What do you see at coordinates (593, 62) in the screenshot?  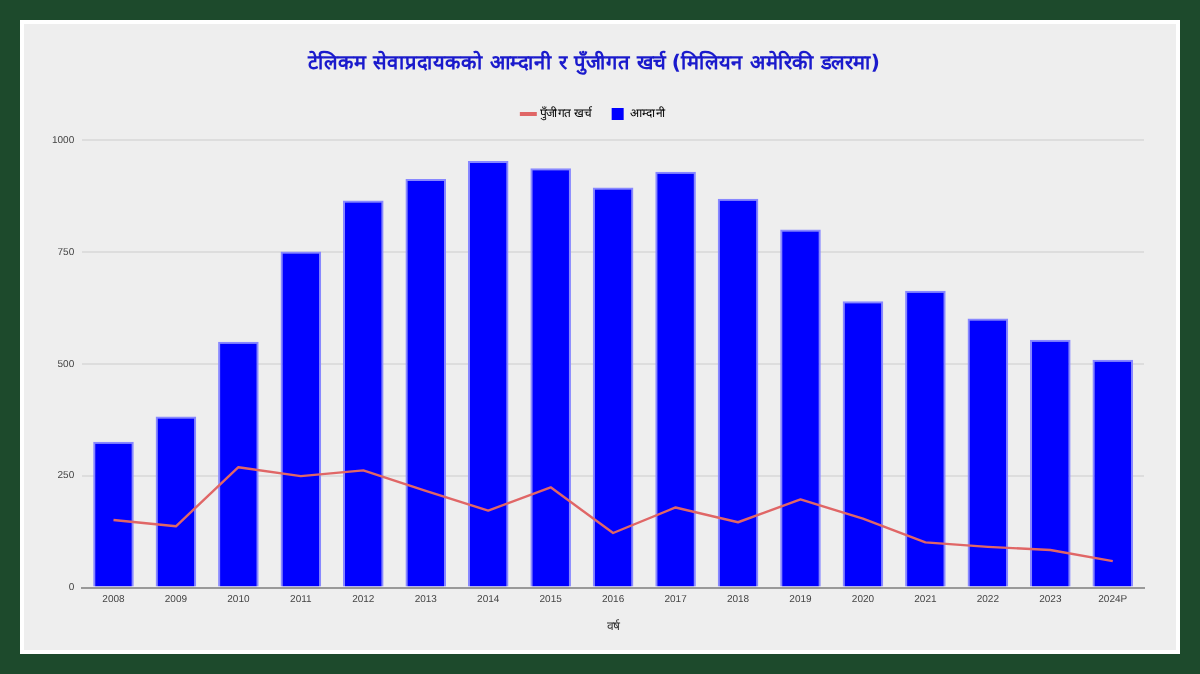 I see `chart-title: टेलिकम सेवाप्रदायकको आम्दानी र पुँजीगत खर्च (मिलियन अमेरिकी डलरमा)` at bounding box center [593, 62].